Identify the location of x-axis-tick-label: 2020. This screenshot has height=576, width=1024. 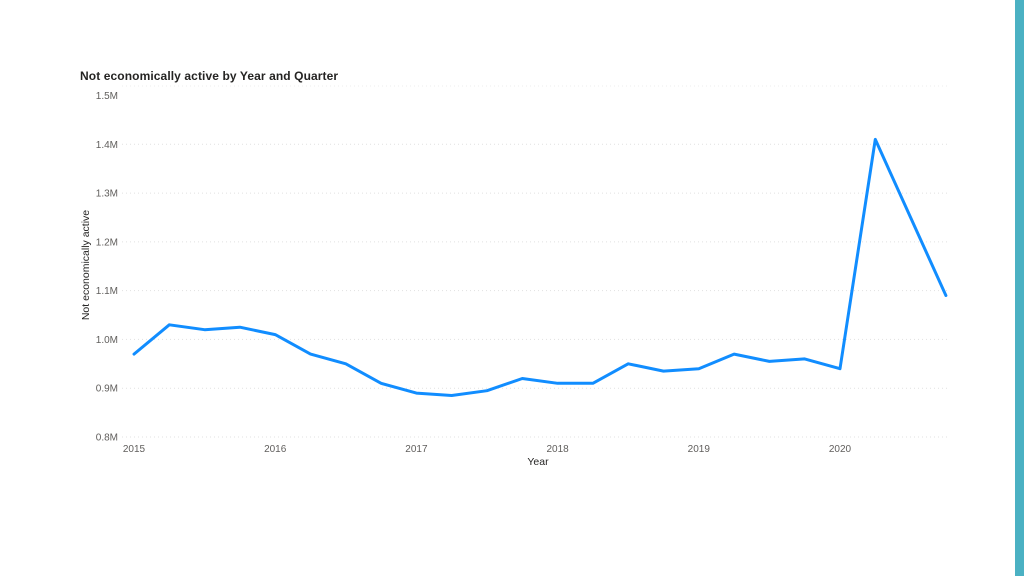
(840, 449).